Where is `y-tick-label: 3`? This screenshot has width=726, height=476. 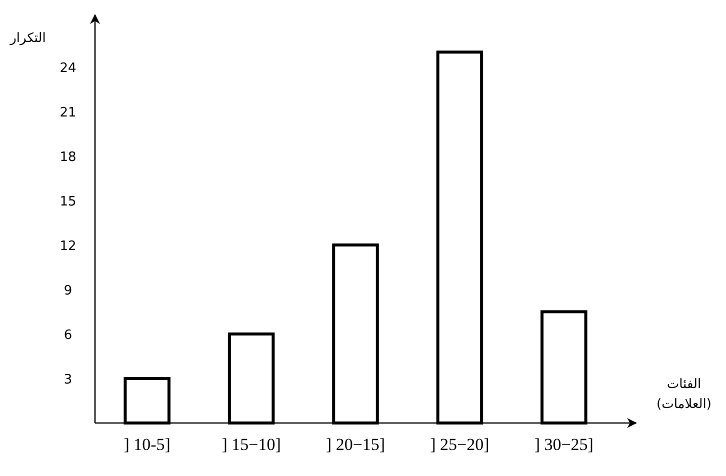
y-tick-label: 3 is located at coordinates (68, 380).